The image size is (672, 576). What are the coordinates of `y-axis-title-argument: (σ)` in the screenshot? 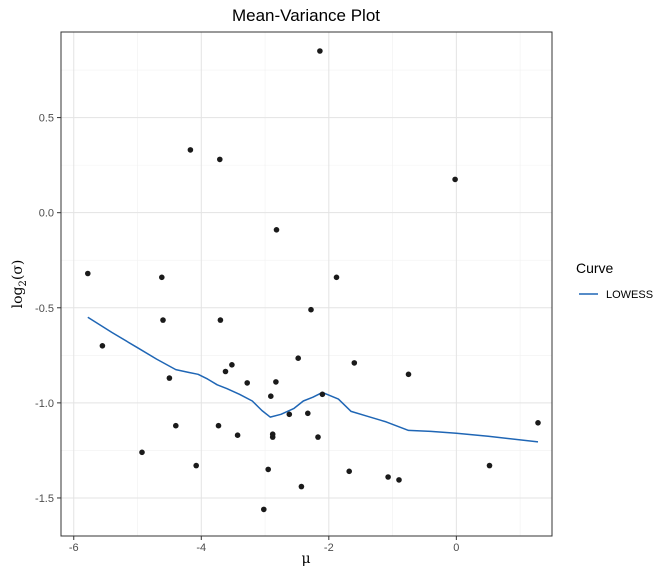 It's located at (18, 270).